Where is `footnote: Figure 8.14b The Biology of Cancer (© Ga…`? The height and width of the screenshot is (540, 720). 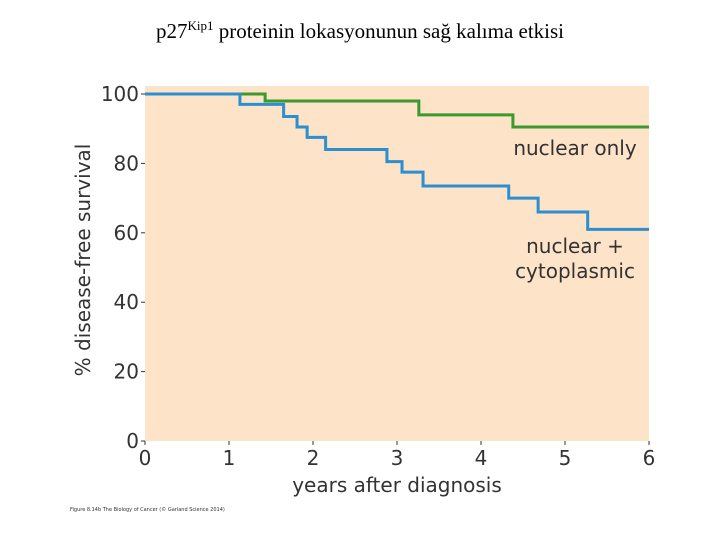
footnote: Figure 8.14b The Biology of Cancer (© Ga… is located at coordinates (147, 510).